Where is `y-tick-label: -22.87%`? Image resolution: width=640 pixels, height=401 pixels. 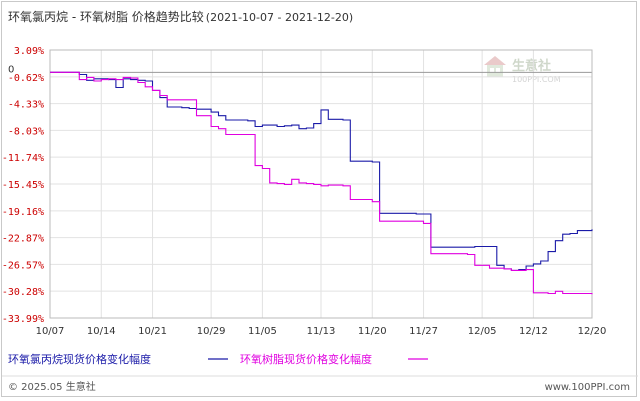
y-tick-label: -22.87% is located at coordinates (23, 239).